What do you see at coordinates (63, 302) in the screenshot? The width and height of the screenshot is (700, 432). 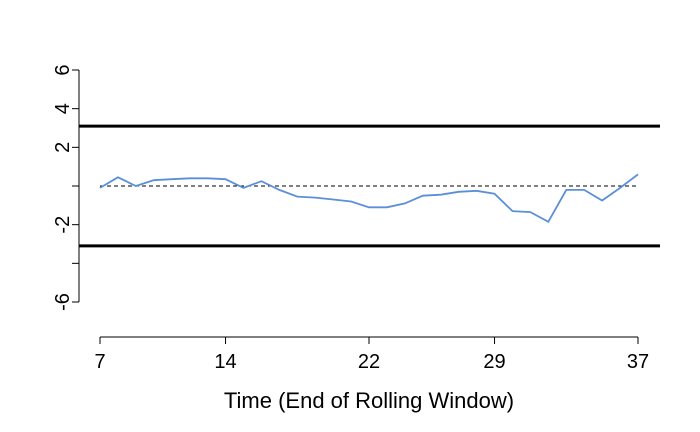 I see `y-tick-label: -6` at bounding box center [63, 302].